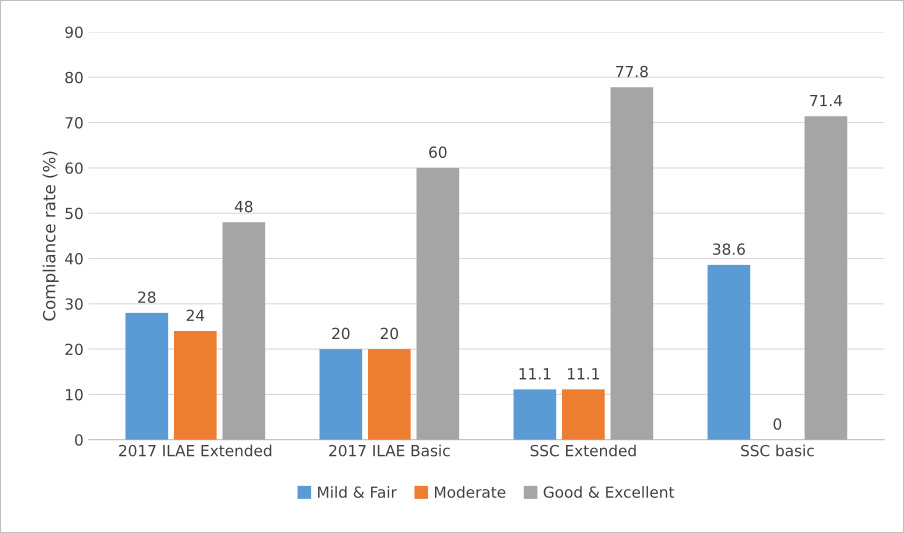 Image resolution: width=904 pixels, height=533 pixels. Describe the element at coordinates (438, 152) in the screenshot. I see `data-label: 60` at that location.